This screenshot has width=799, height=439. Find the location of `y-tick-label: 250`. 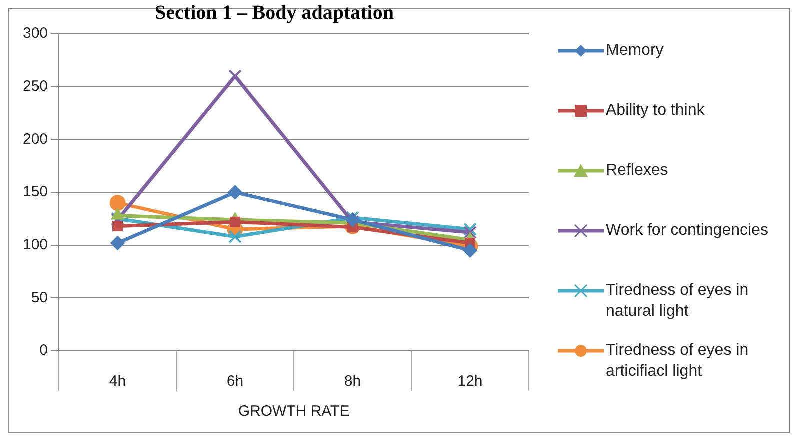

y-tick-label: 250 is located at coordinates (35, 86).